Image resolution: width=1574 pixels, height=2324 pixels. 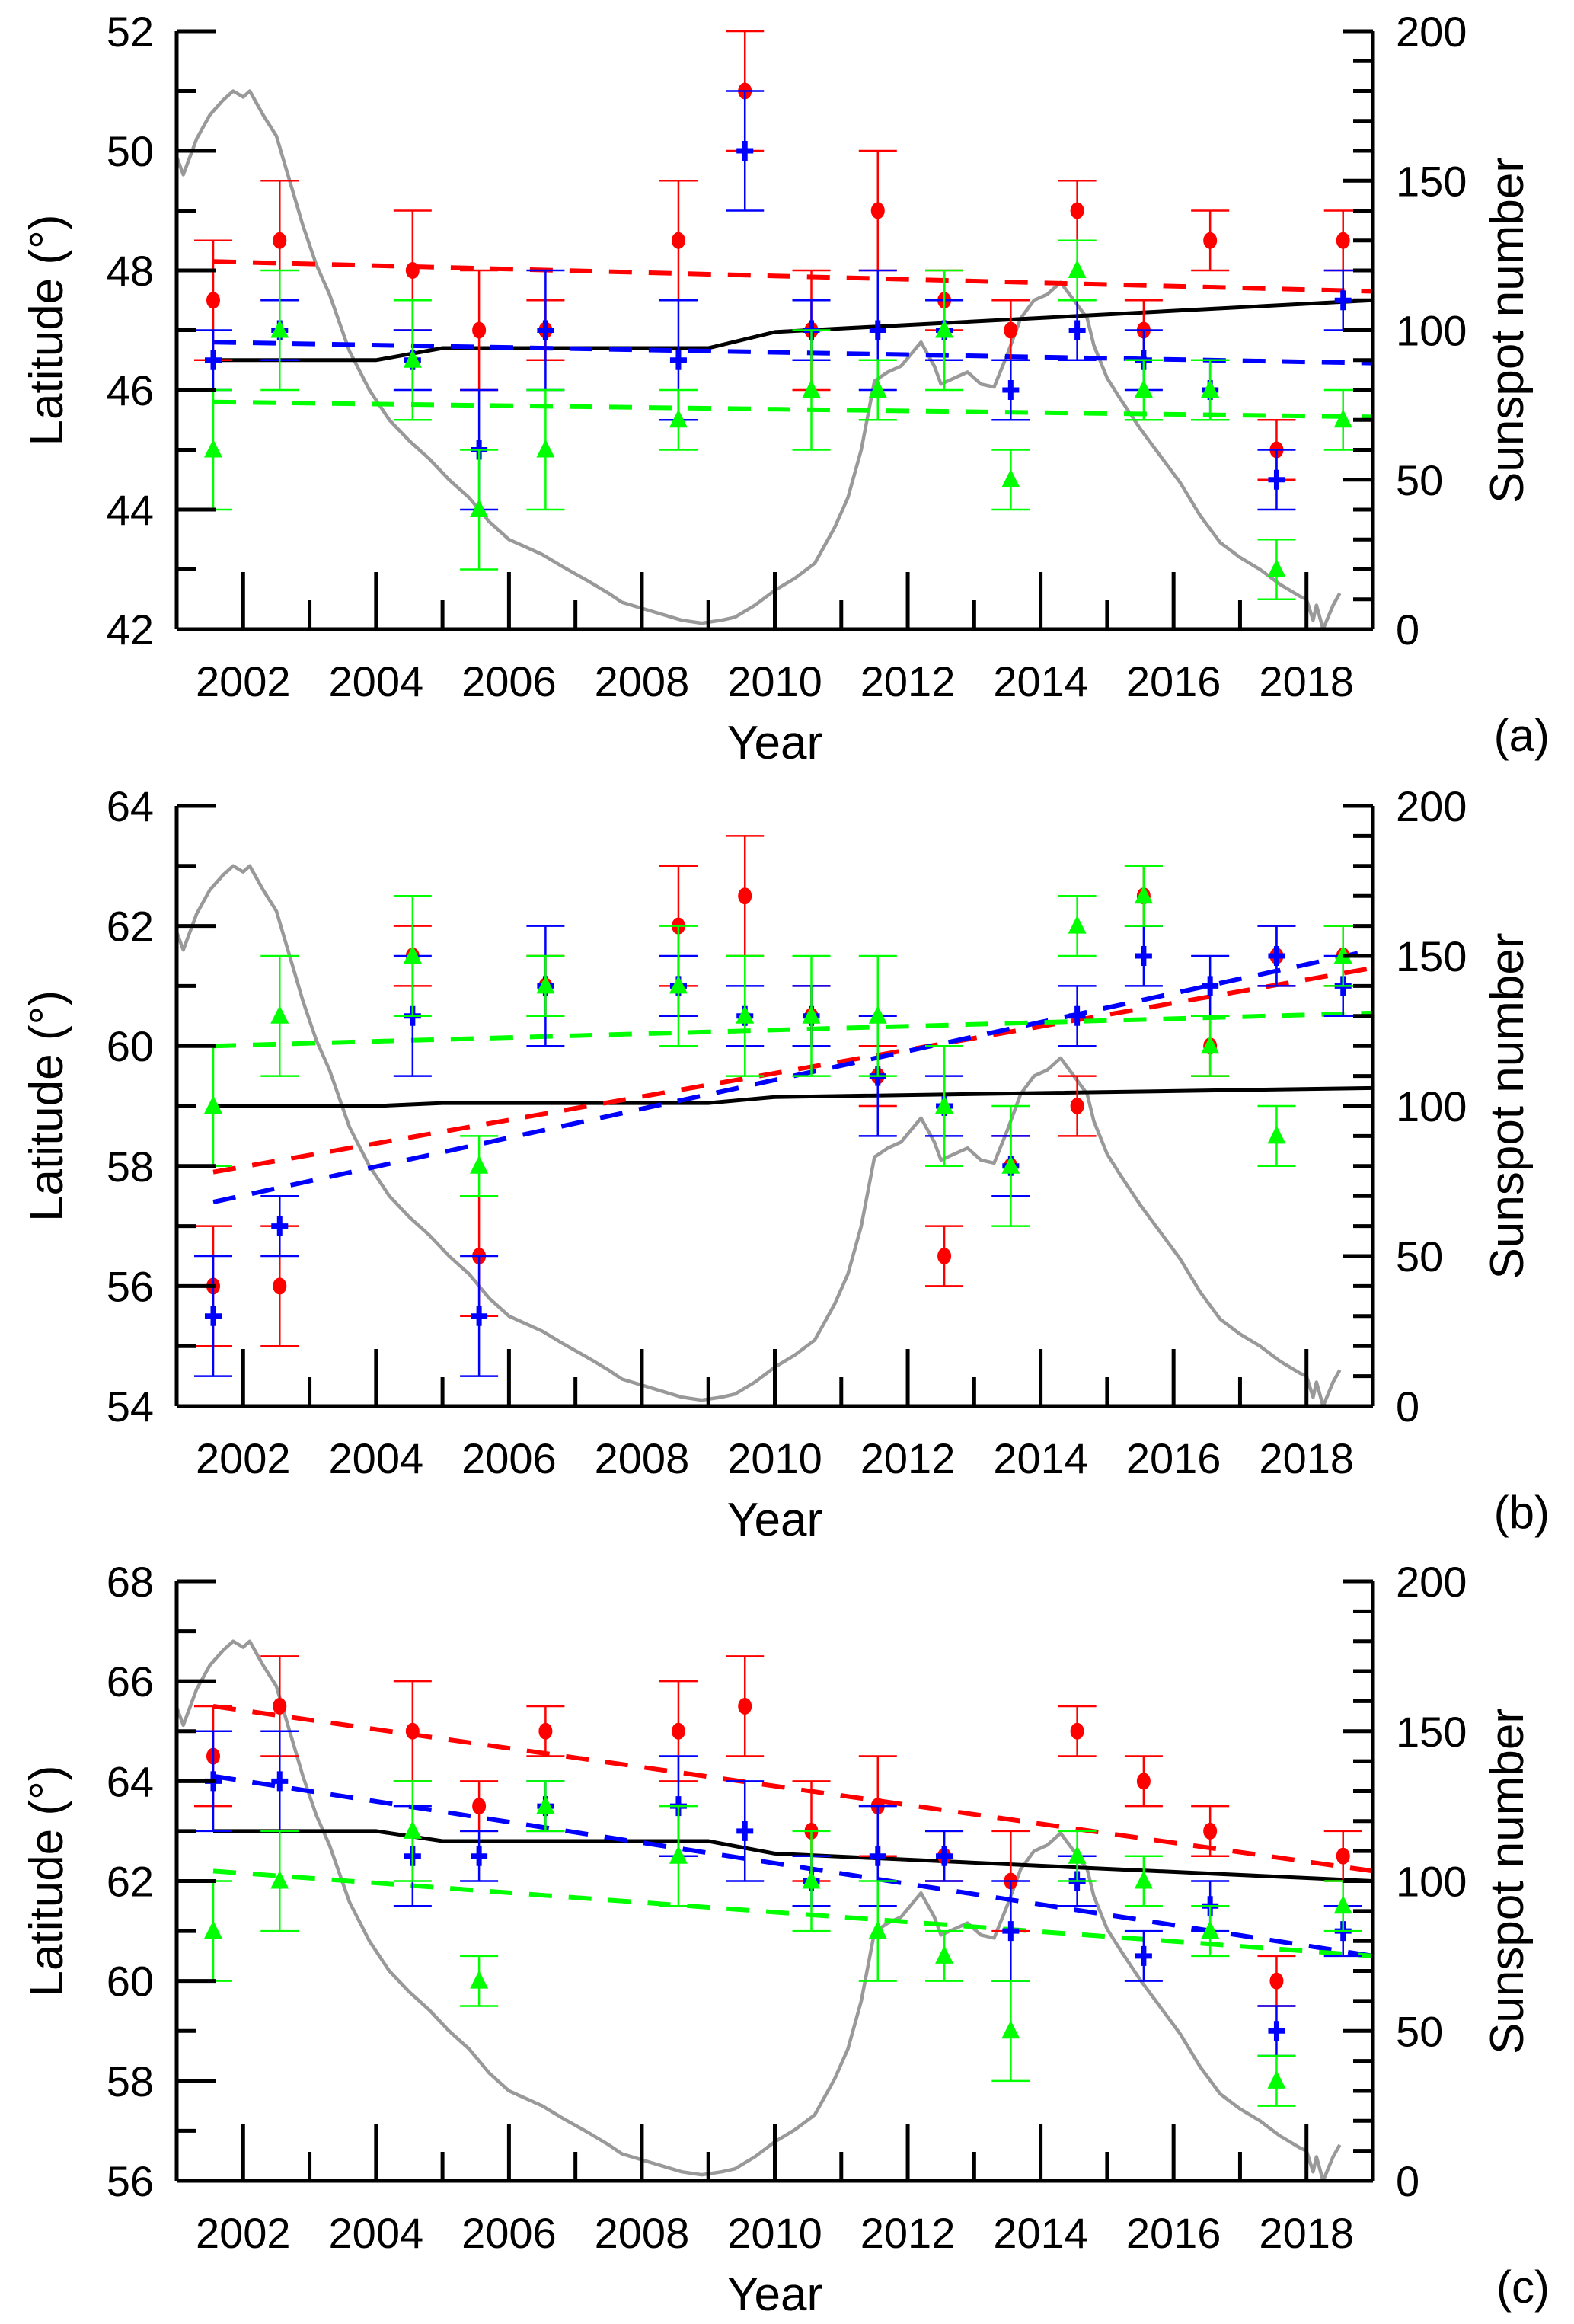 What do you see at coordinates (774, 2233) in the screenshot?
I see `x-tick-label: 2010` at bounding box center [774, 2233].